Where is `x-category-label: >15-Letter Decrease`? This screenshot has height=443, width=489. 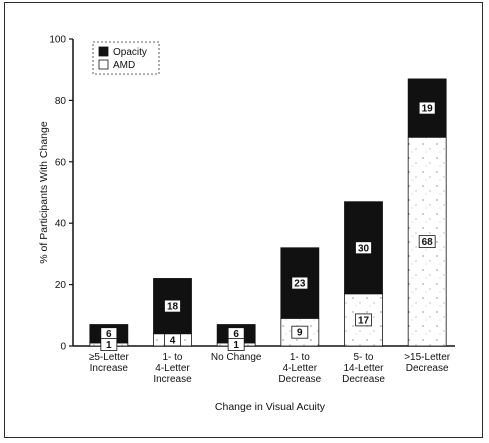 x-category-label: >15-Letter Decrease is located at coordinates (427, 363).